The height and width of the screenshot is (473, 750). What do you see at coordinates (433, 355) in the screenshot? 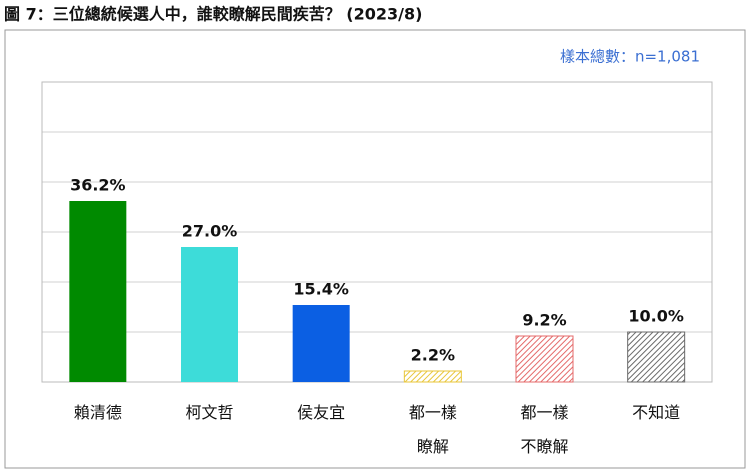
I see `value-label: 2.2%` at bounding box center [433, 355].